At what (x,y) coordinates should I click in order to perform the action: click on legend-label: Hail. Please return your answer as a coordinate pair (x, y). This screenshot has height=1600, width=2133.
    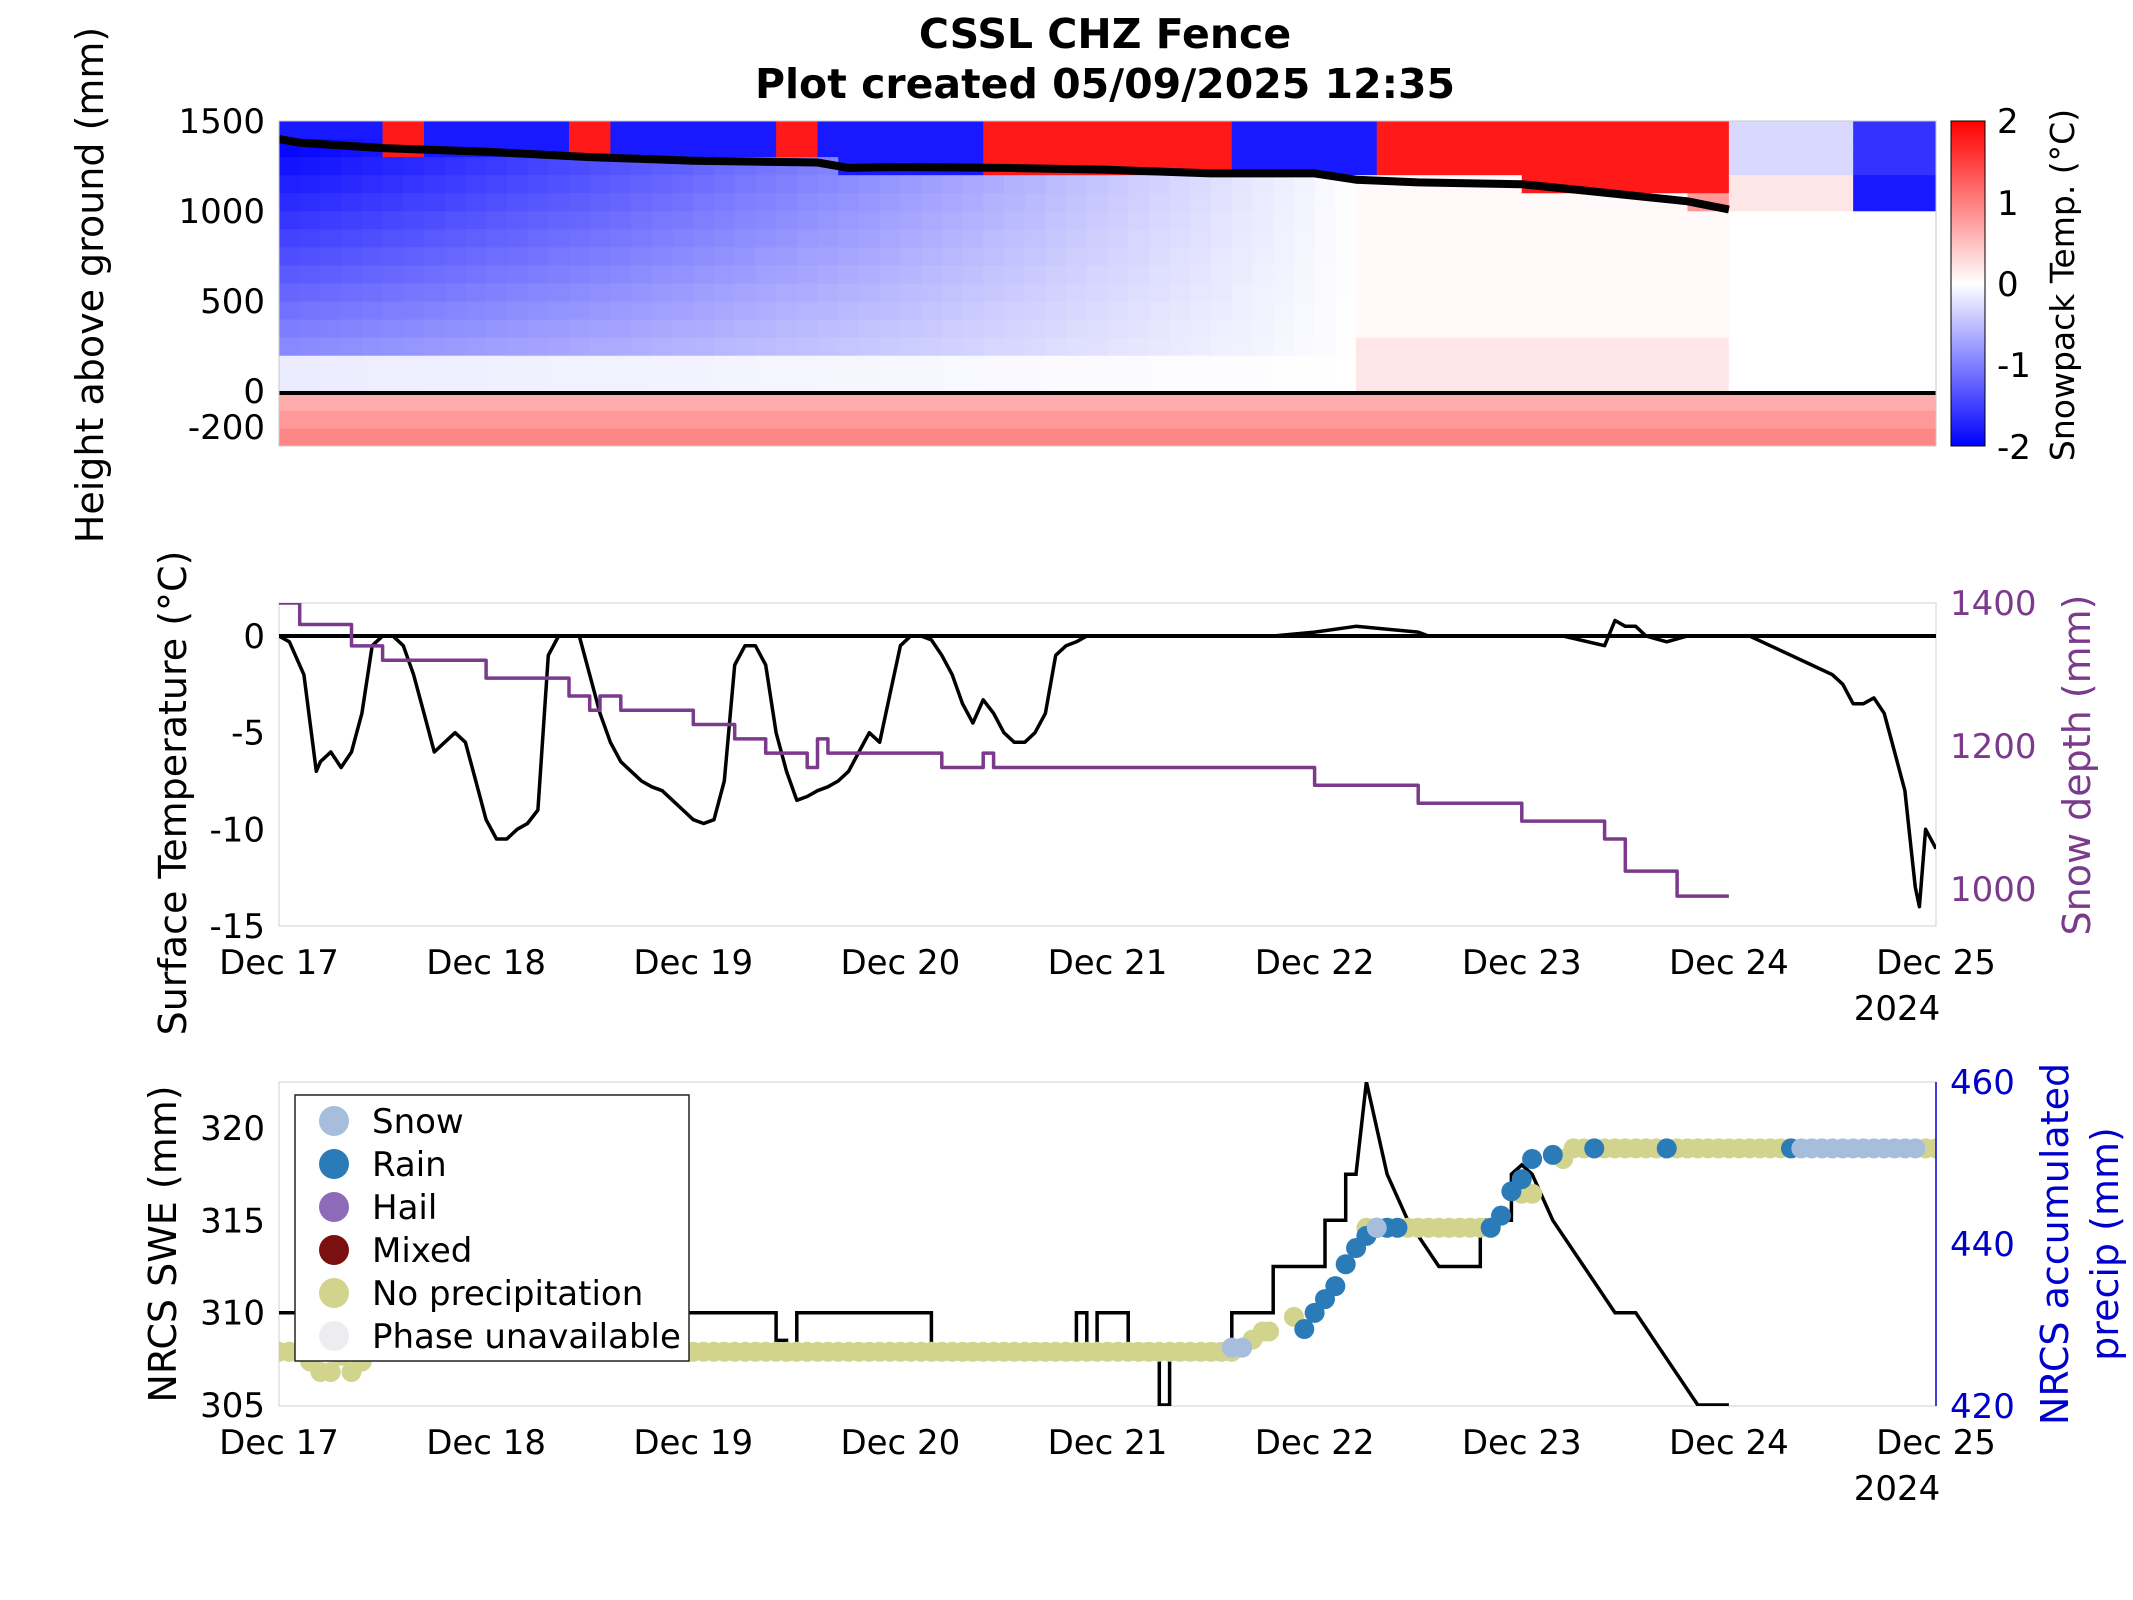
    Looking at the image, I should click on (404, 1208).